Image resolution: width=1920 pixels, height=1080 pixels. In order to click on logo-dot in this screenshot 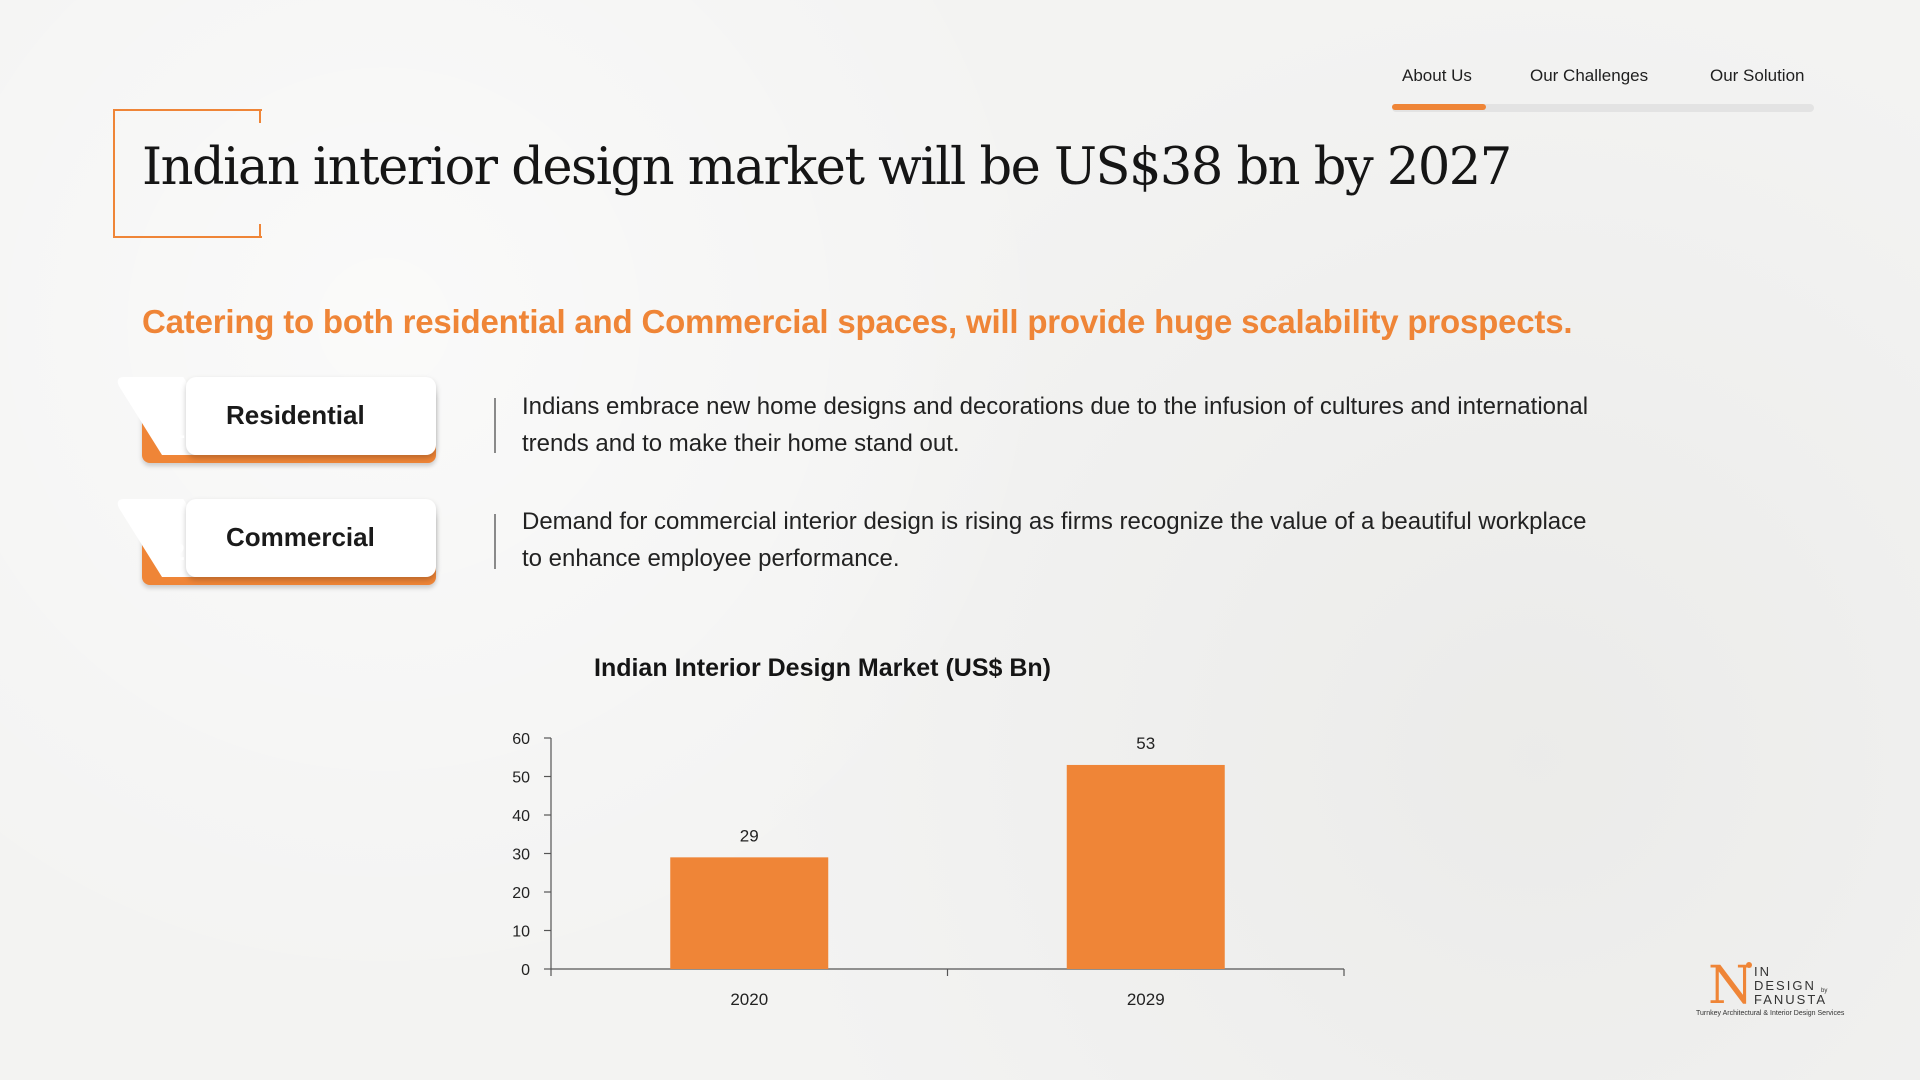, I will do `click(1749, 965)`.